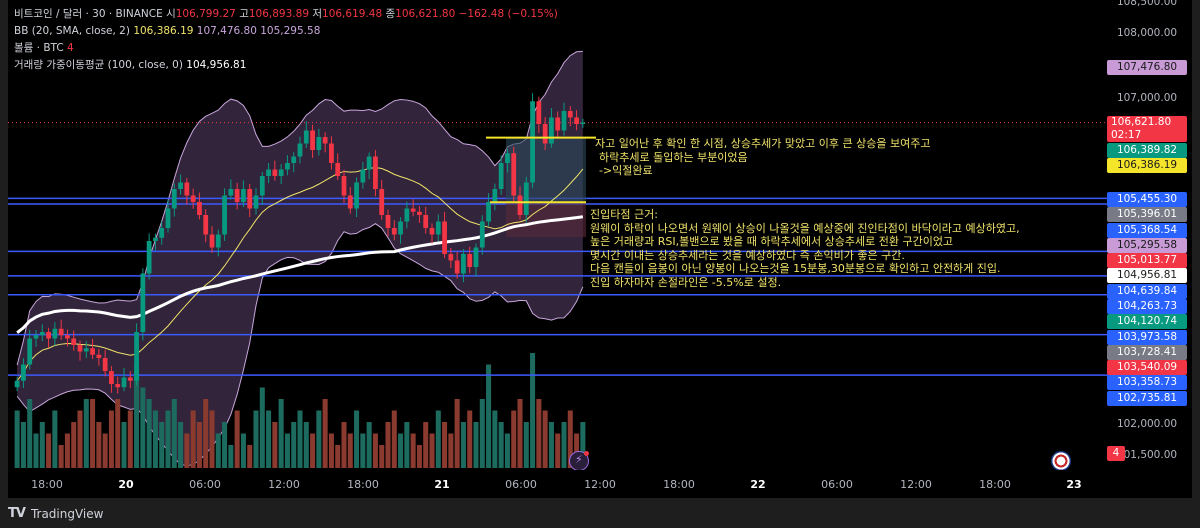  I want to click on price-label-text: 104,956.81, so click(1147, 275).